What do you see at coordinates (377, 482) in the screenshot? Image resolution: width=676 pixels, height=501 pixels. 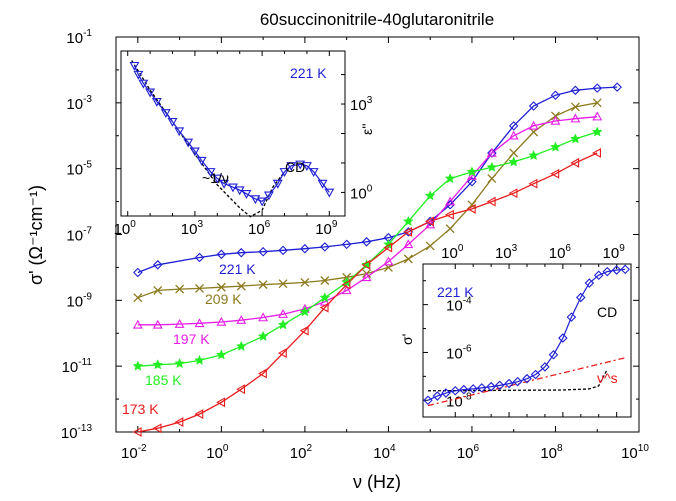 I see `x-axis-label: ν (Hz)` at bounding box center [377, 482].